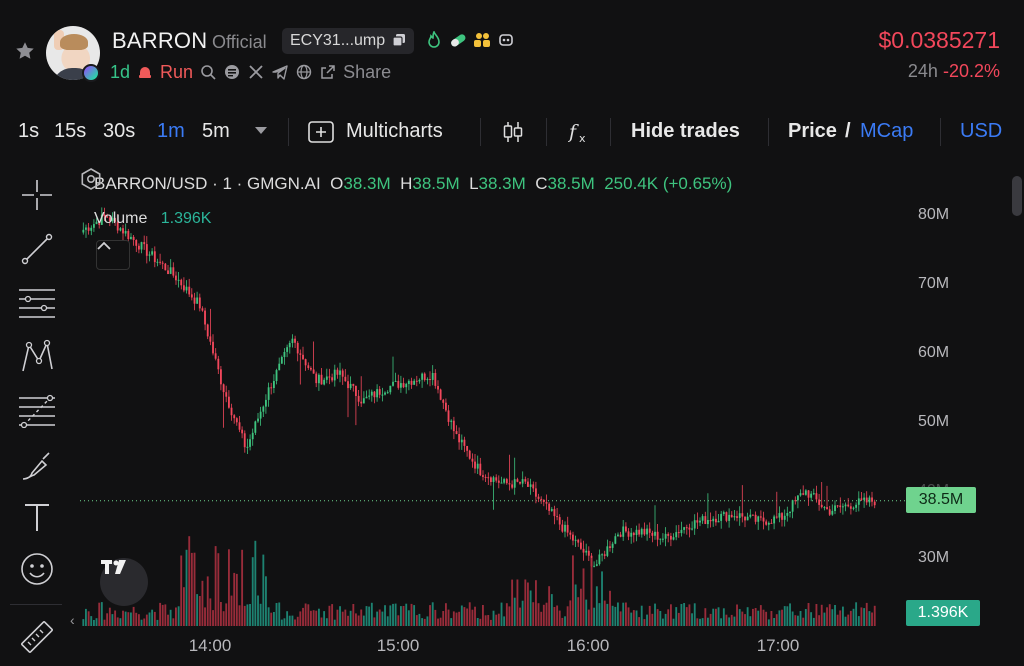 The image size is (1024, 666). What do you see at coordinates (177, 71) in the screenshot?
I see `run-label: Run` at bounding box center [177, 71].